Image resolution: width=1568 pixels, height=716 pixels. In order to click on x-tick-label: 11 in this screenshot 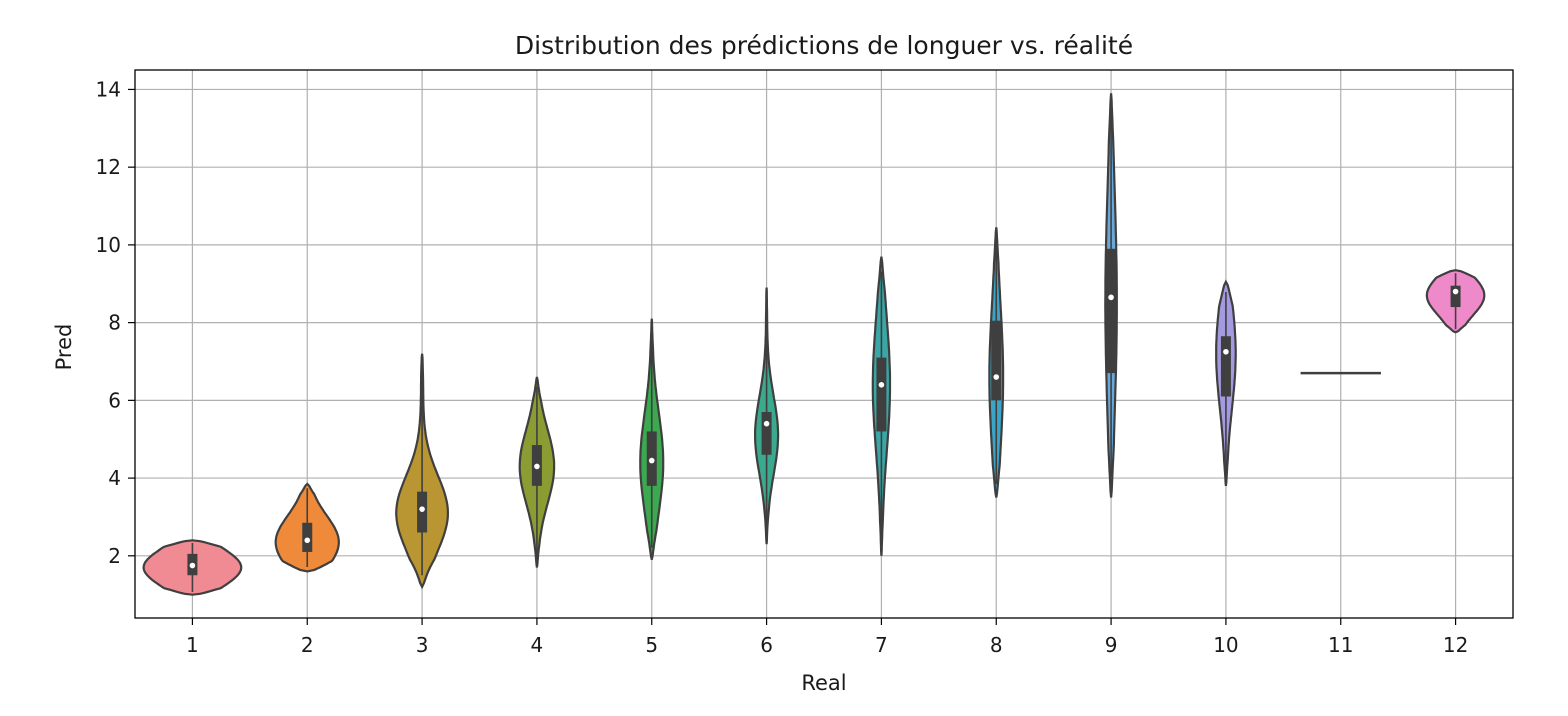, I will do `click(1340, 645)`.